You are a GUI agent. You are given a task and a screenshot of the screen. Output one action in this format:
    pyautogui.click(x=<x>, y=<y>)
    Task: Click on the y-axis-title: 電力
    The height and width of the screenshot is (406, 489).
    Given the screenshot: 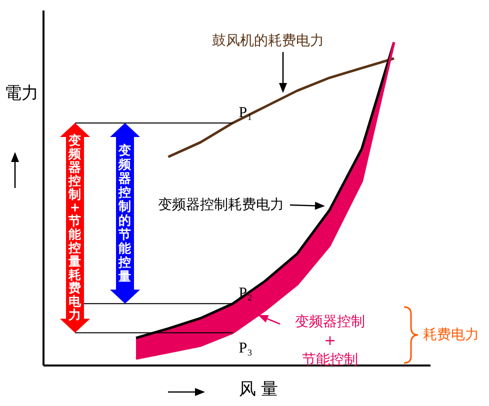 What is the action you would take?
    pyautogui.click(x=21, y=94)
    